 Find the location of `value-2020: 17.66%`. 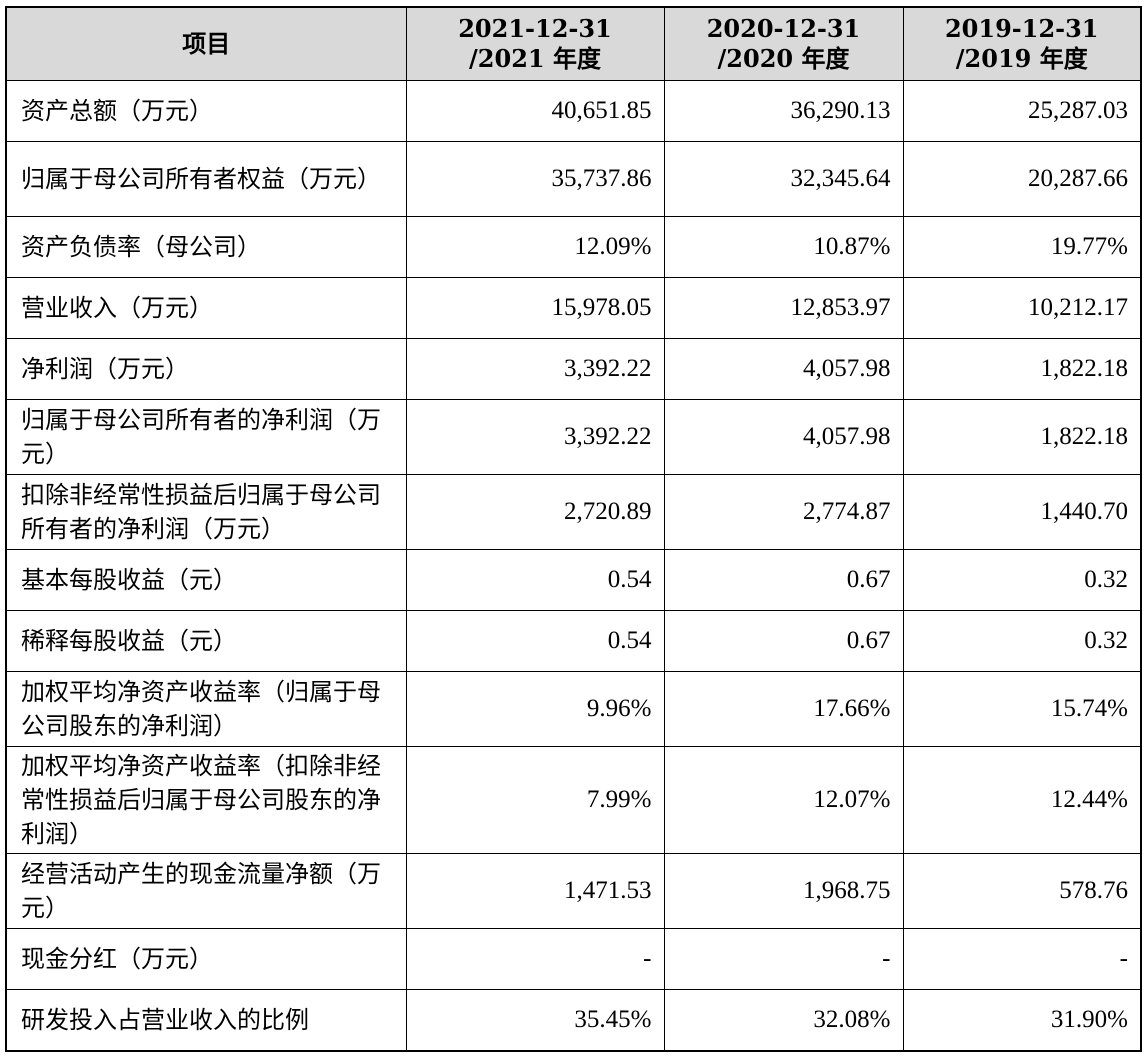

value-2020: 17.66% is located at coordinates (783, 709).